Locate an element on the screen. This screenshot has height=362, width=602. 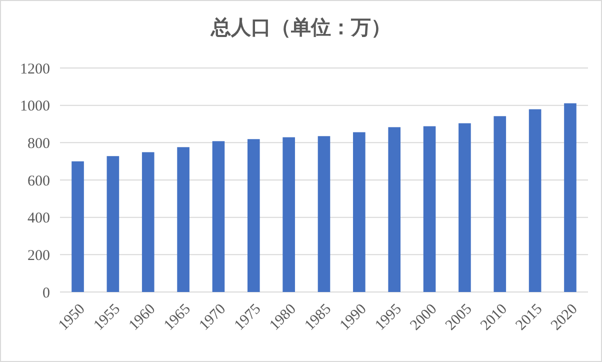
y-tick-label: 400 is located at coordinates (39, 218).